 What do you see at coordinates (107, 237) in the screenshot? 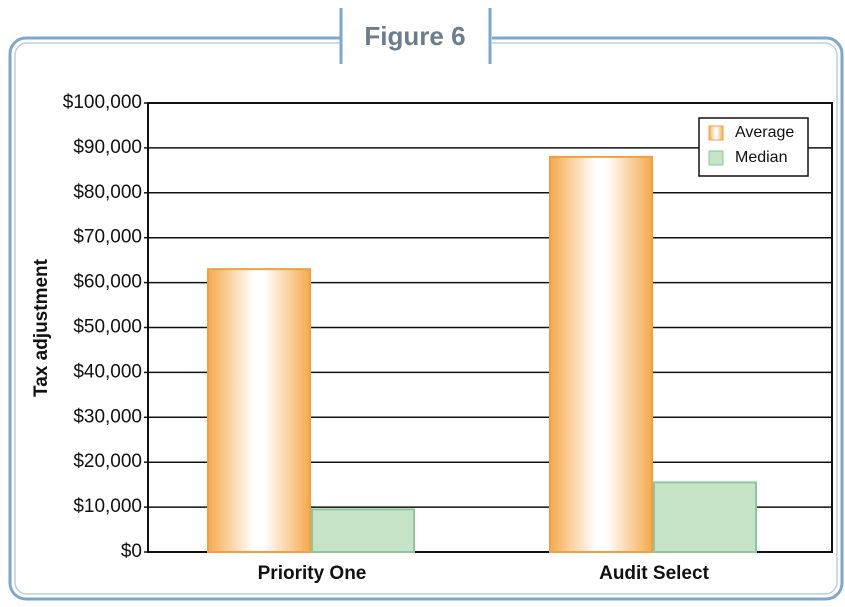
I see `y-tick-label: $70,000` at bounding box center [107, 237].